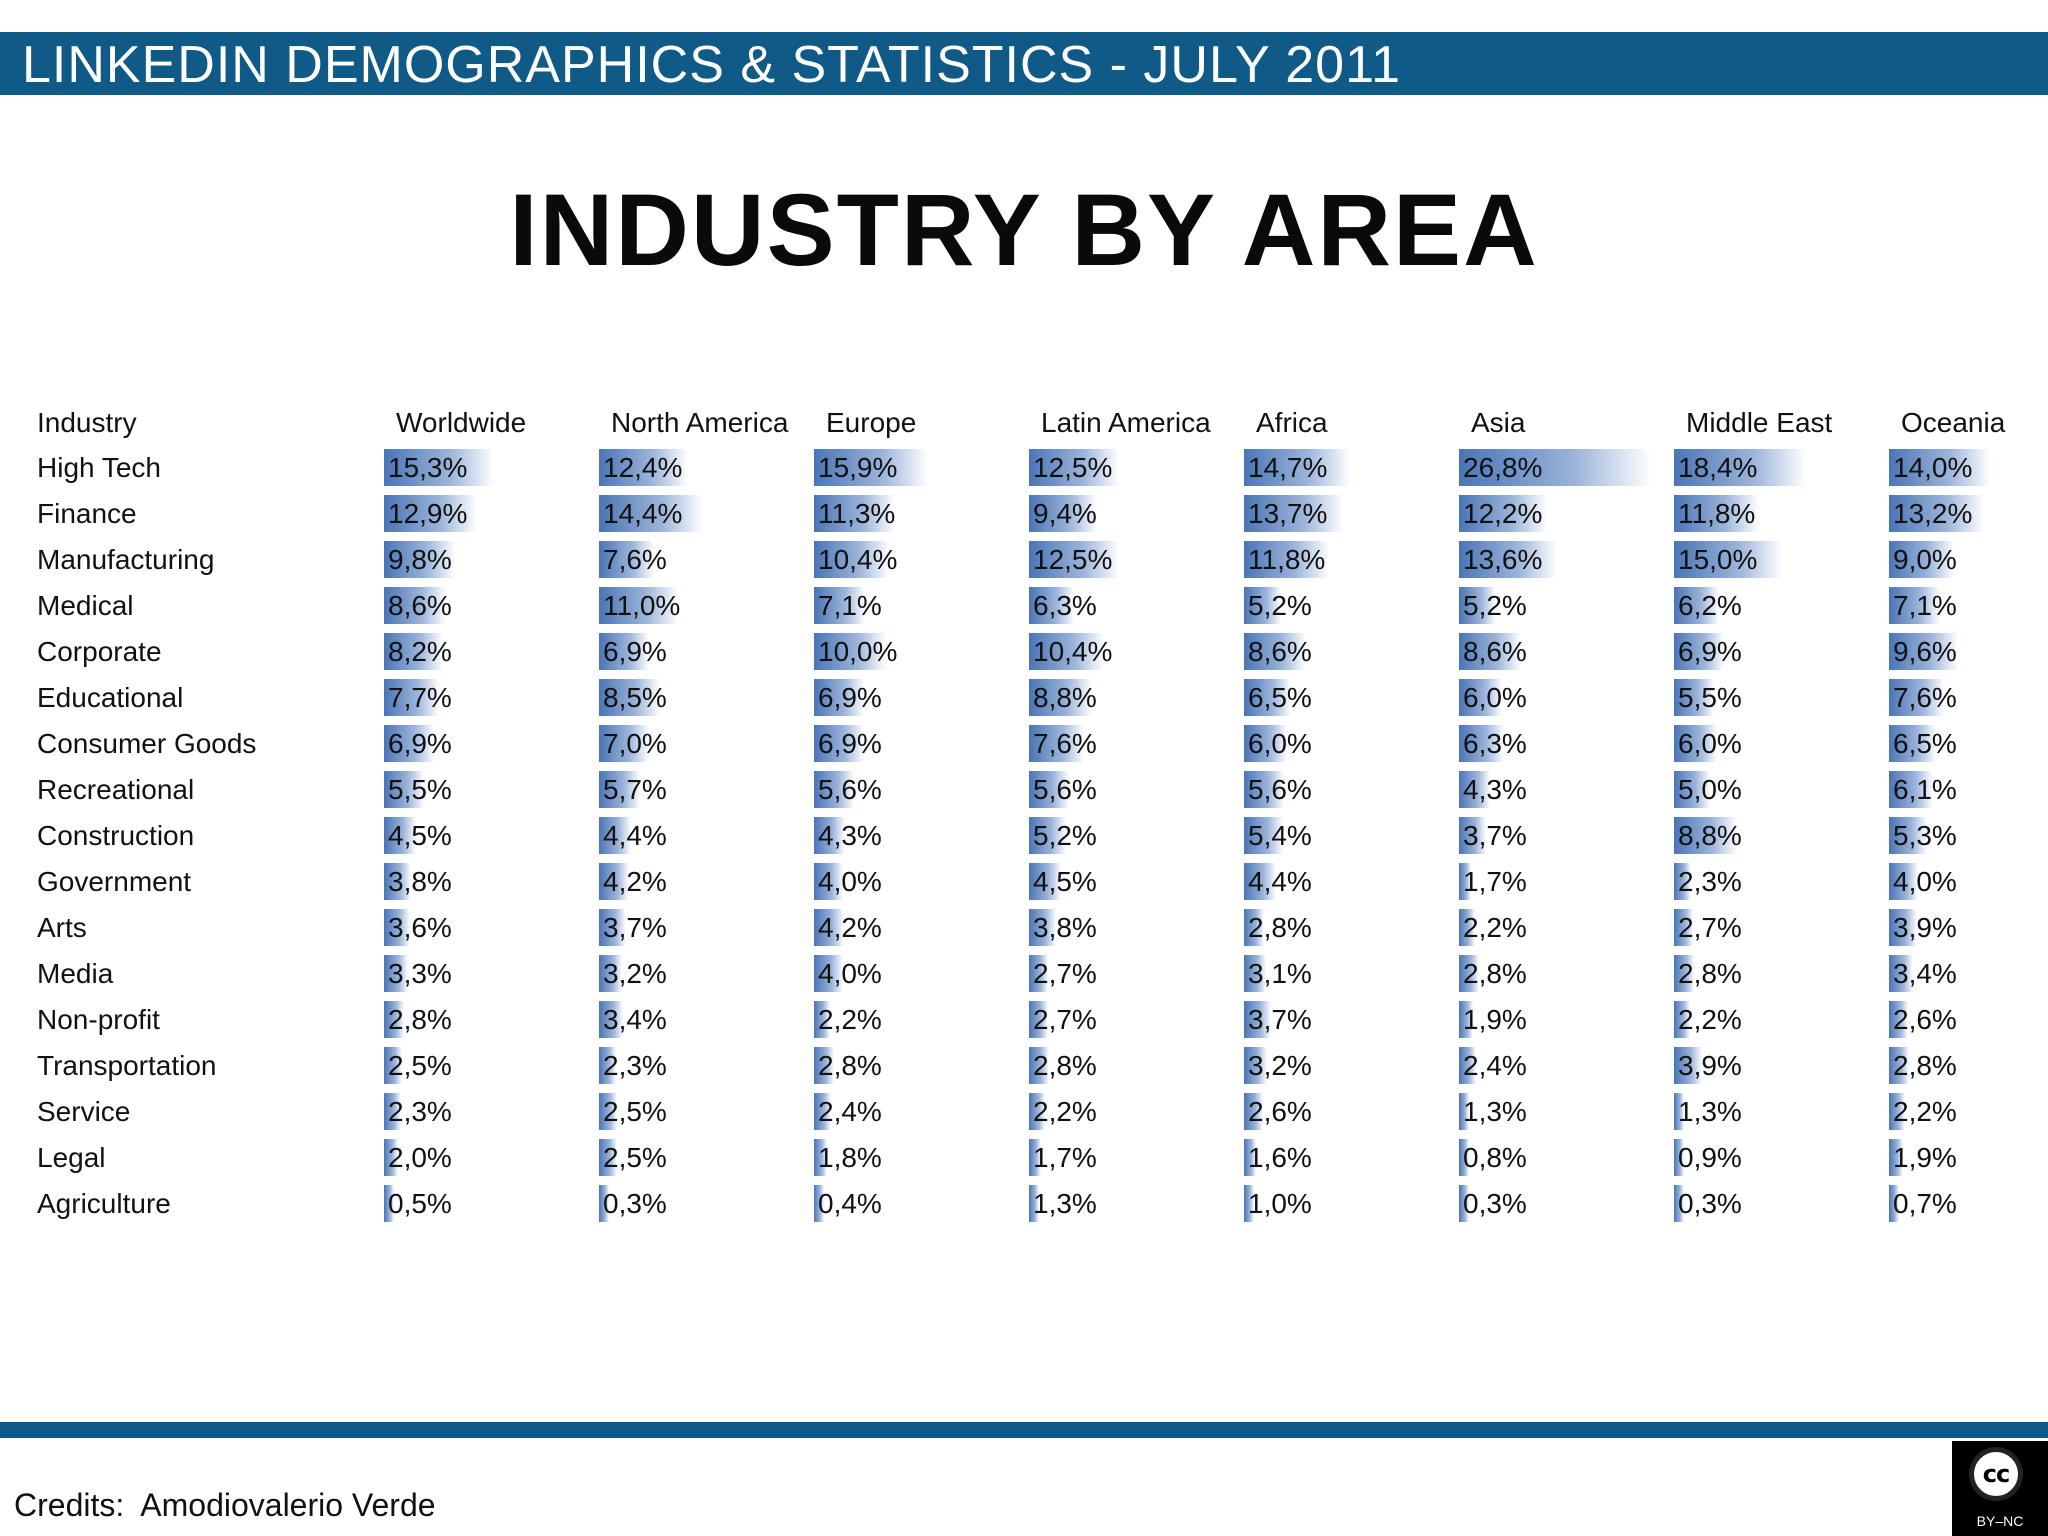 The height and width of the screenshot is (1536, 2048). I want to click on data-label: 9,8%, so click(420, 559).